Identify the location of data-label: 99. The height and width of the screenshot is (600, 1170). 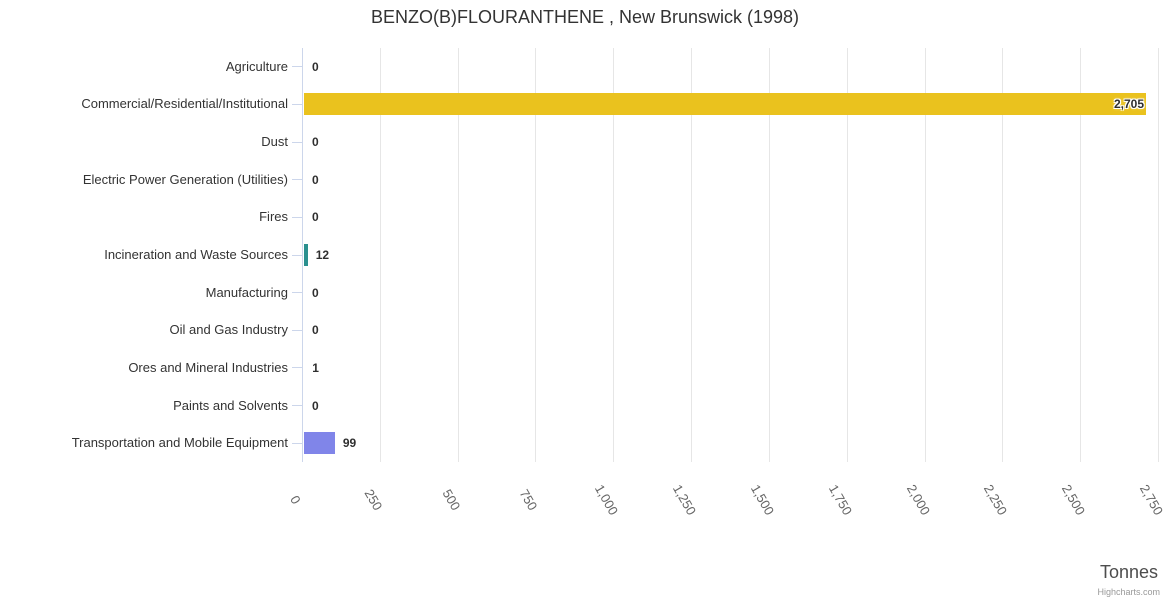
(349, 443).